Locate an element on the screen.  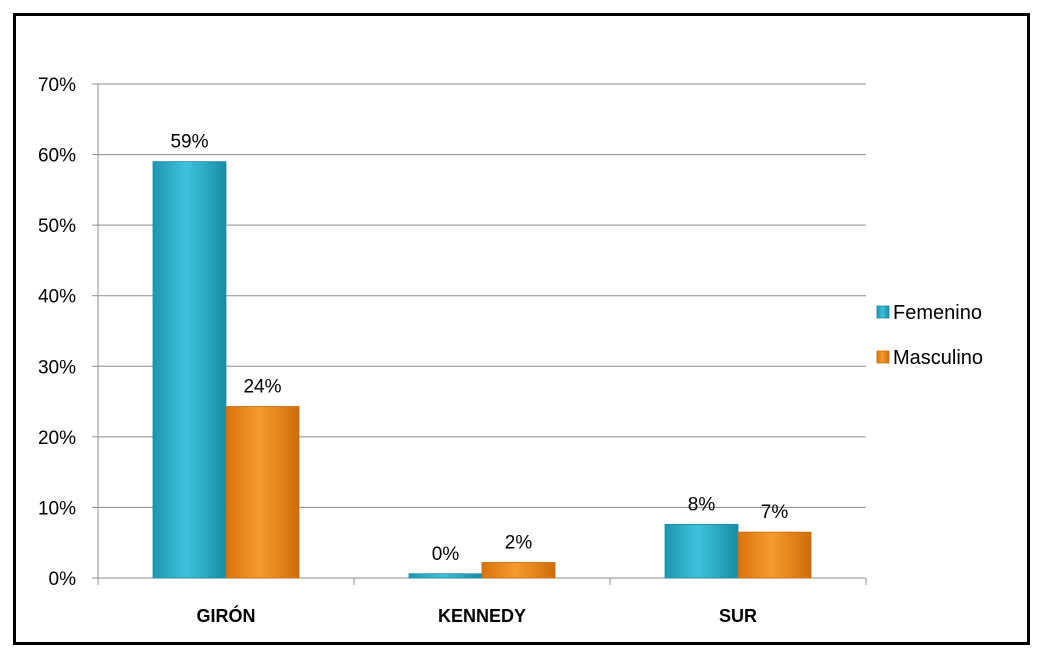
y-tick-label: 30% is located at coordinates (57, 367).